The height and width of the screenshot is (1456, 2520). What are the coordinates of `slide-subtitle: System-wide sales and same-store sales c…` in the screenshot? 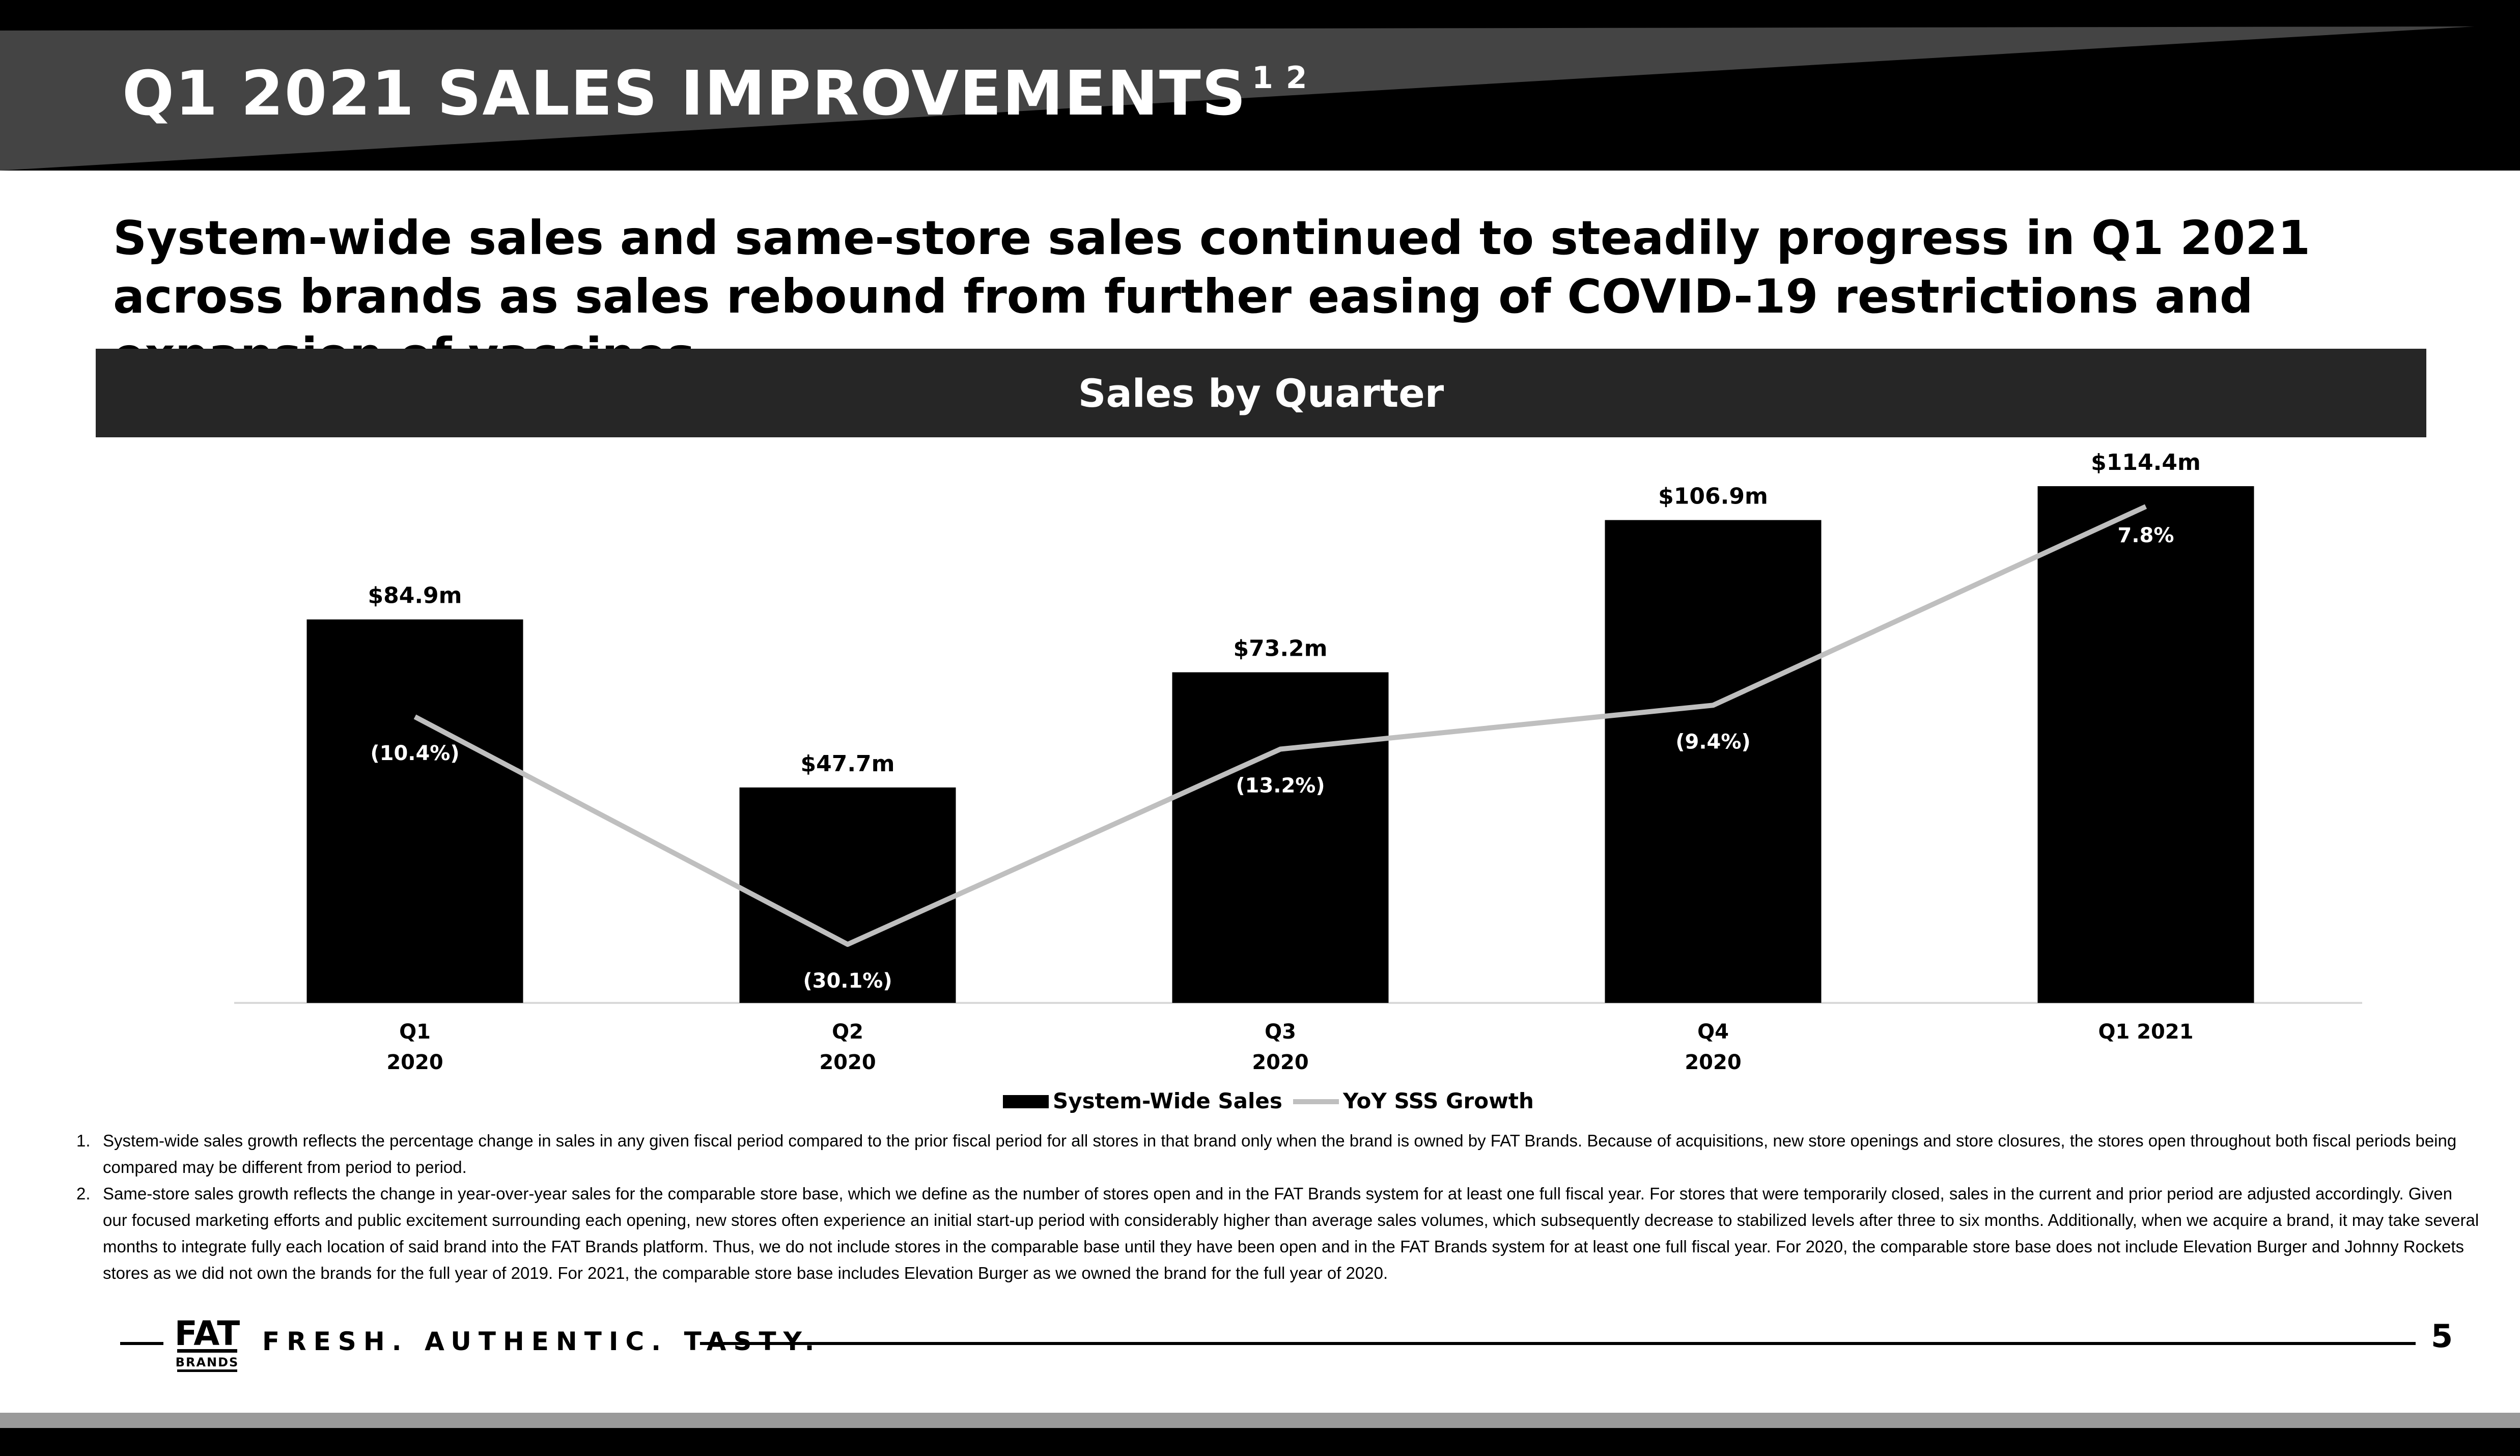 It's located at (1212, 296).